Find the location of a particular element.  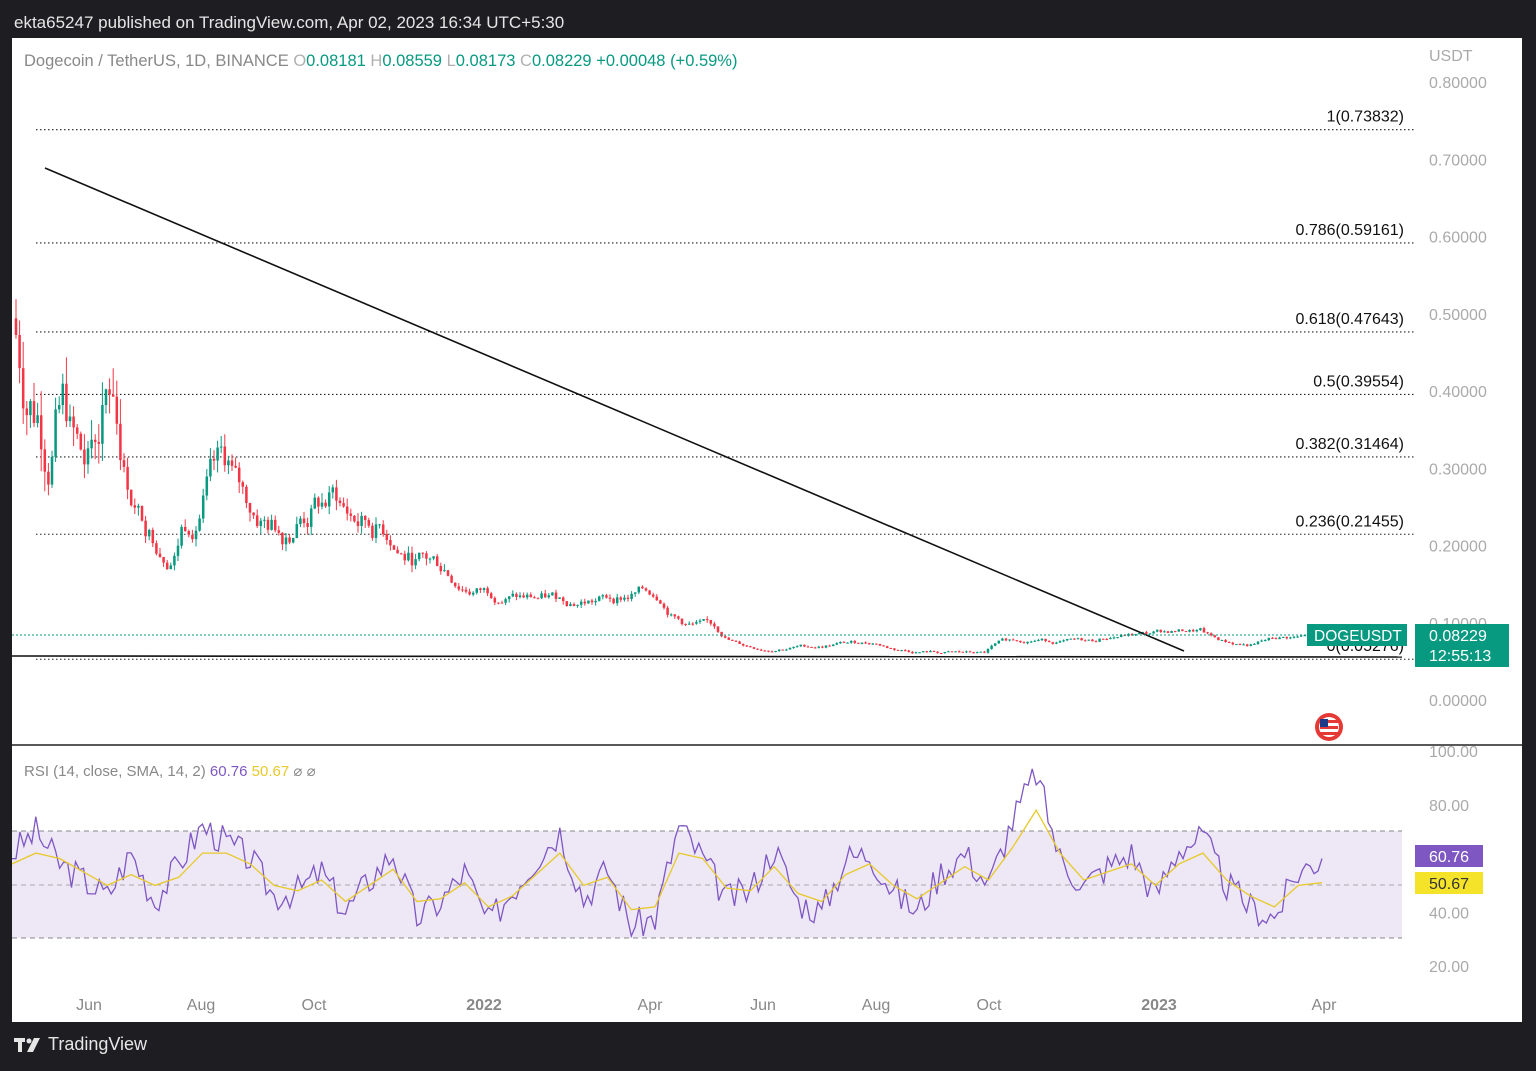

sma-value: 50.67 is located at coordinates (270, 771).